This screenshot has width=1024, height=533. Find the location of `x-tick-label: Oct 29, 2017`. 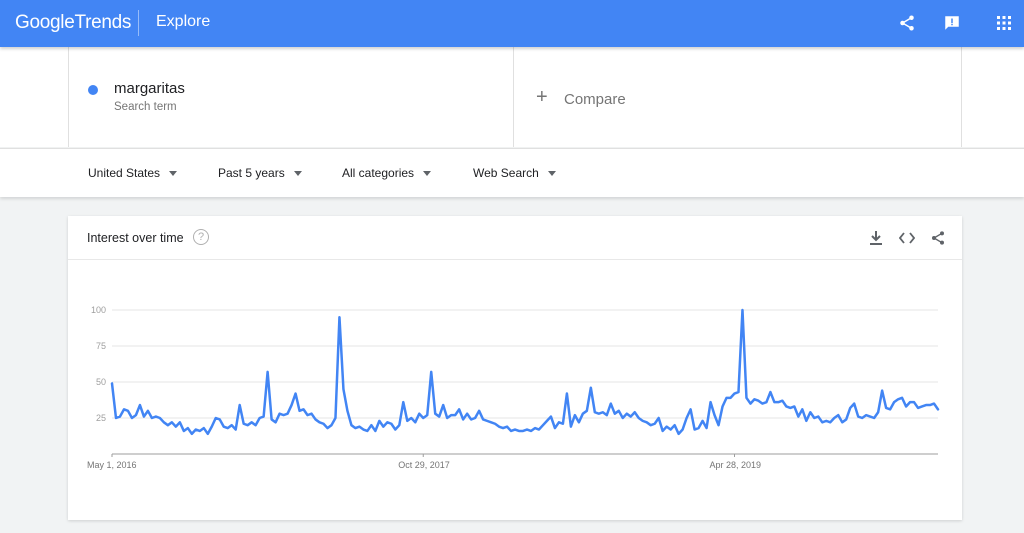

x-tick-label: Oct 29, 2017 is located at coordinates (424, 465).